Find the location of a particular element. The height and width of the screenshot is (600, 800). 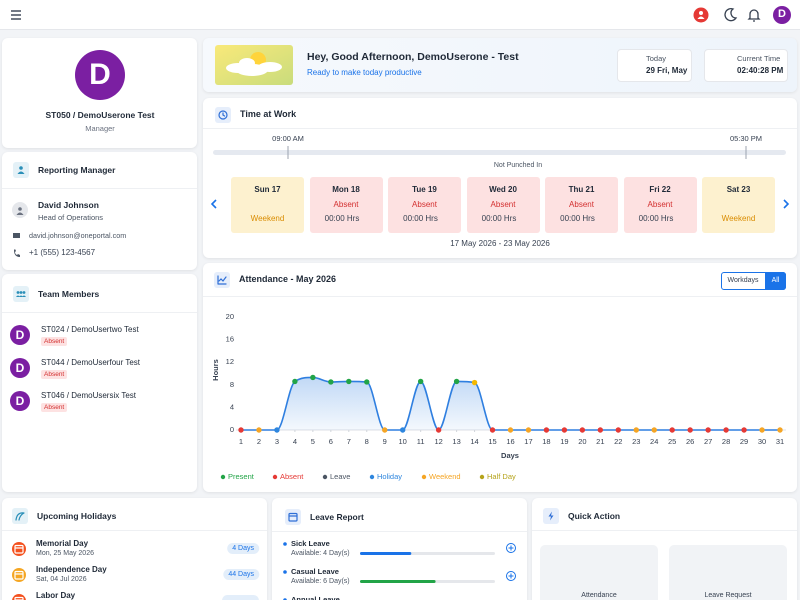

manager-phone: +1 (555) 123-4567 is located at coordinates (62, 253).